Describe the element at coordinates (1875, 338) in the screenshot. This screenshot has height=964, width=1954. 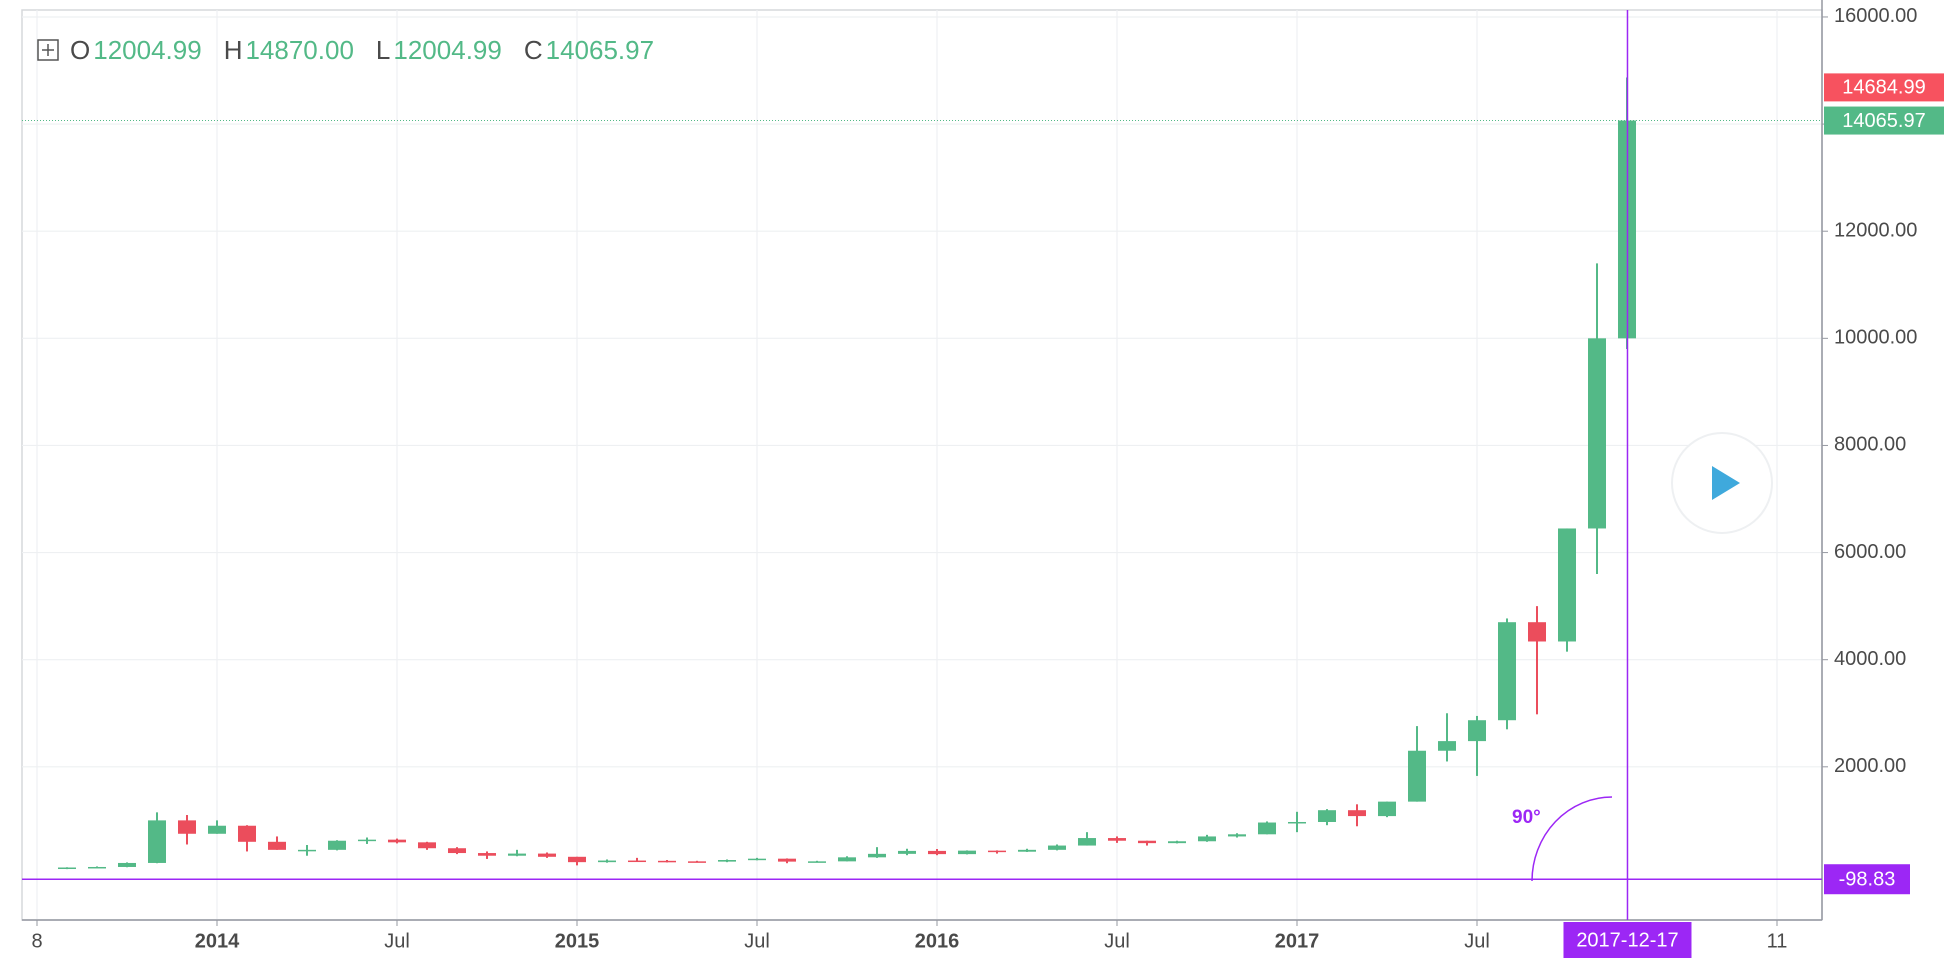
I see `y-tick-label: 10000.00` at that location.